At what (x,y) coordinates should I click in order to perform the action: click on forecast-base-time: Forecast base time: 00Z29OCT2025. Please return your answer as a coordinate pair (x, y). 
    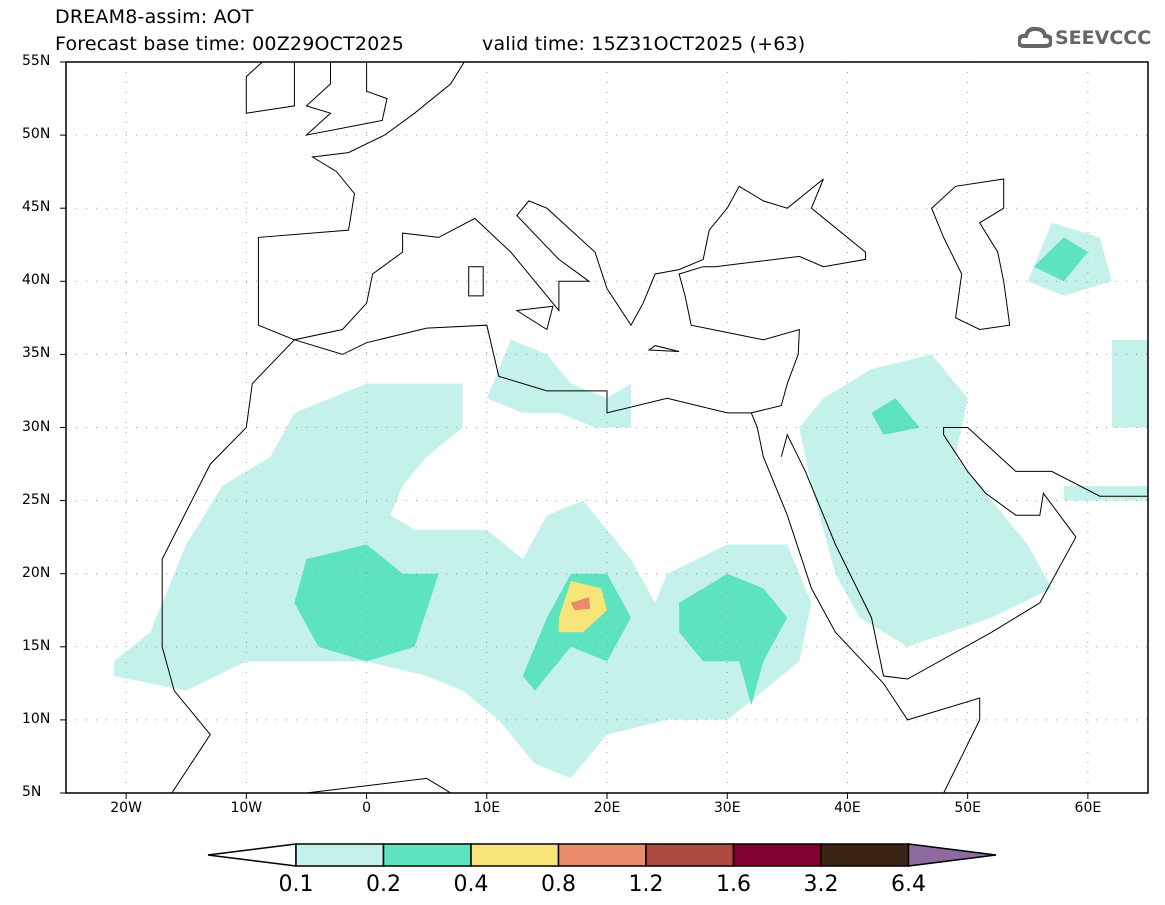
    Looking at the image, I should click on (230, 44).